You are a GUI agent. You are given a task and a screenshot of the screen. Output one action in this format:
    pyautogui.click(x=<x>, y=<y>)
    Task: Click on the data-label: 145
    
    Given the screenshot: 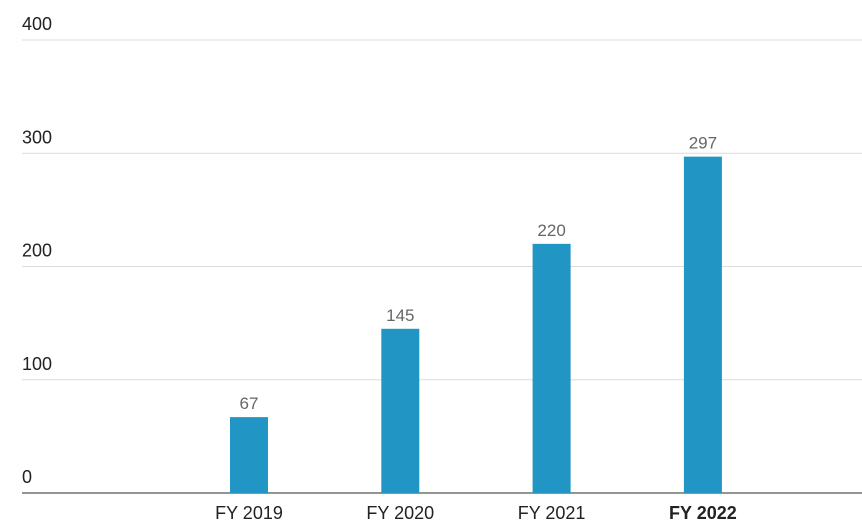 What is the action you would take?
    pyautogui.click(x=400, y=315)
    